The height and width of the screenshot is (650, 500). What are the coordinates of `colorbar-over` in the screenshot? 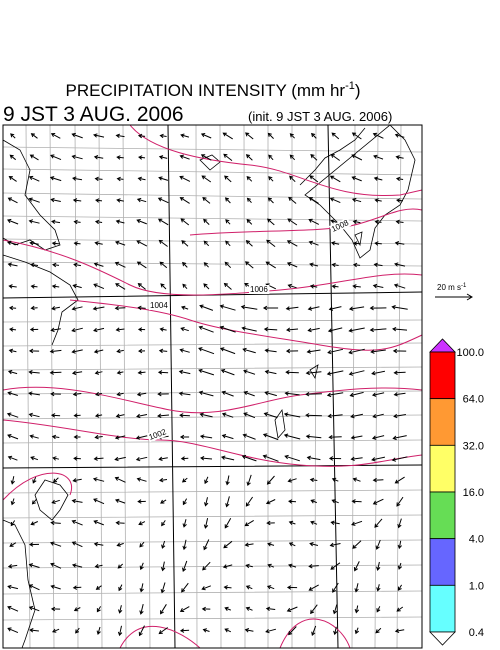 It's located at (442, 345).